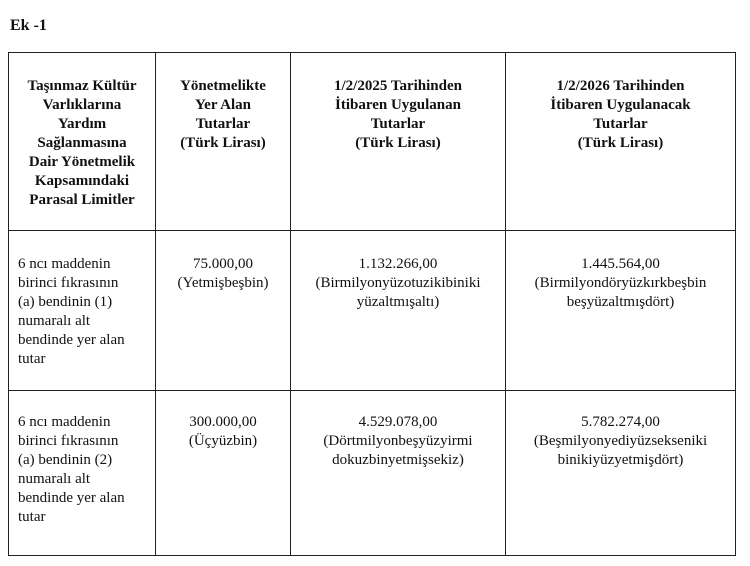 This screenshot has width=750, height=566. What do you see at coordinates (398, 283) in the screenshot?
I see `cell-text-line: (Birmilyonyüzotuzikibiniki` at bounding box center [398, 283].